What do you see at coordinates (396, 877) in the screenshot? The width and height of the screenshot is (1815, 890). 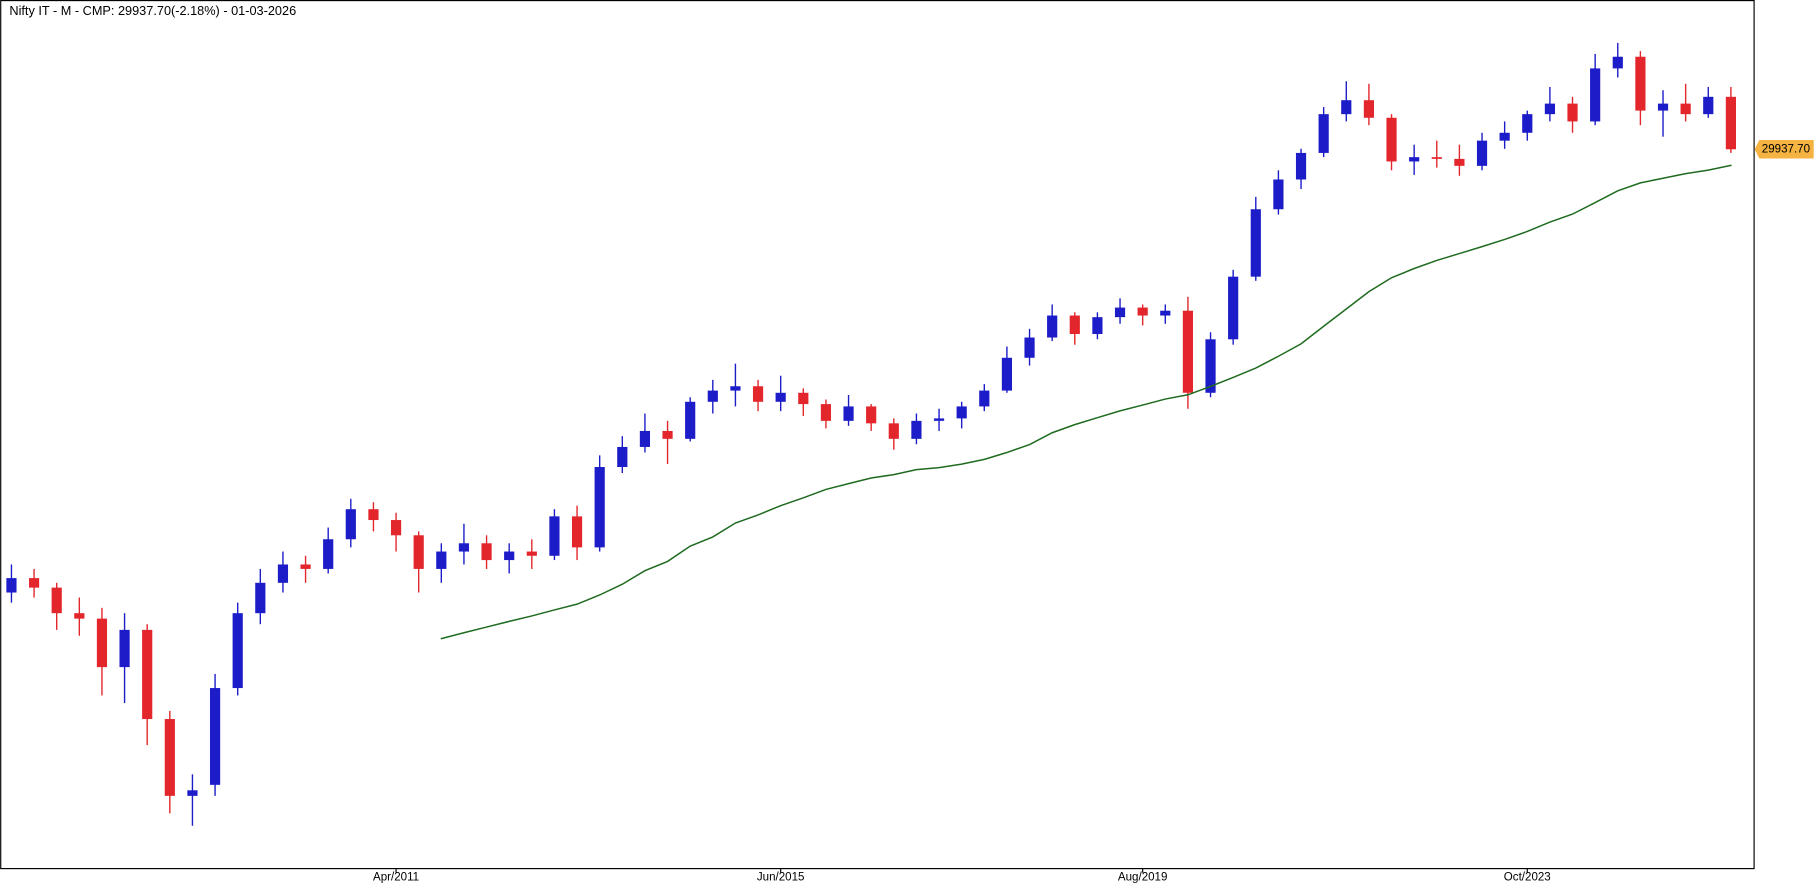 I see `x-tick-label: Apr/2011` at bounding box center [396, 877].